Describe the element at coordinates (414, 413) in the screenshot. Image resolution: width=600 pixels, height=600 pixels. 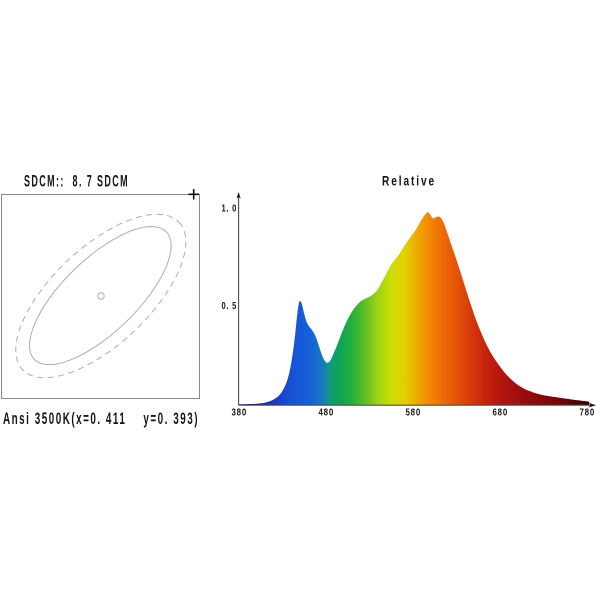
I see `svg-text: 580` at that location.